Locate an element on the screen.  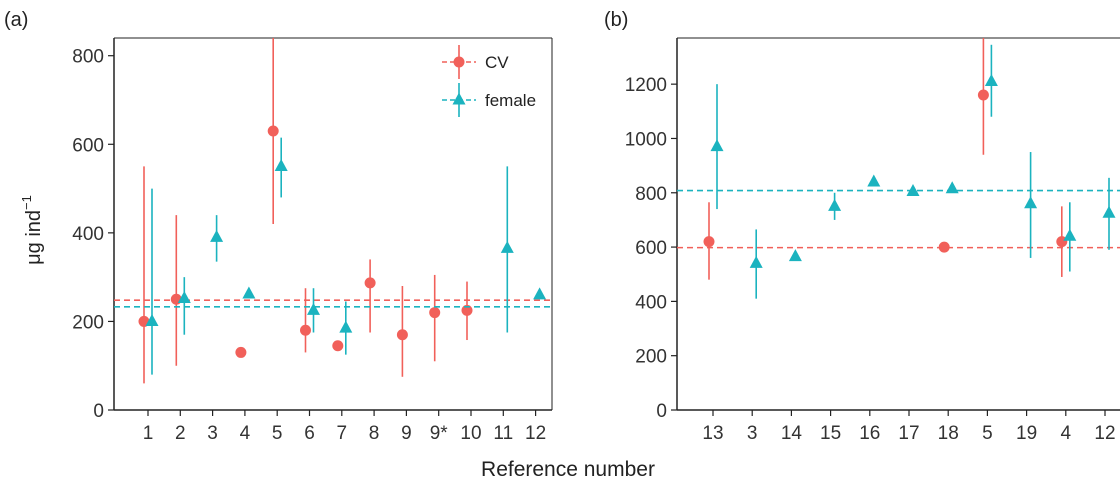
x-tick-label-a: 2 is located at coordinates (180, 433).